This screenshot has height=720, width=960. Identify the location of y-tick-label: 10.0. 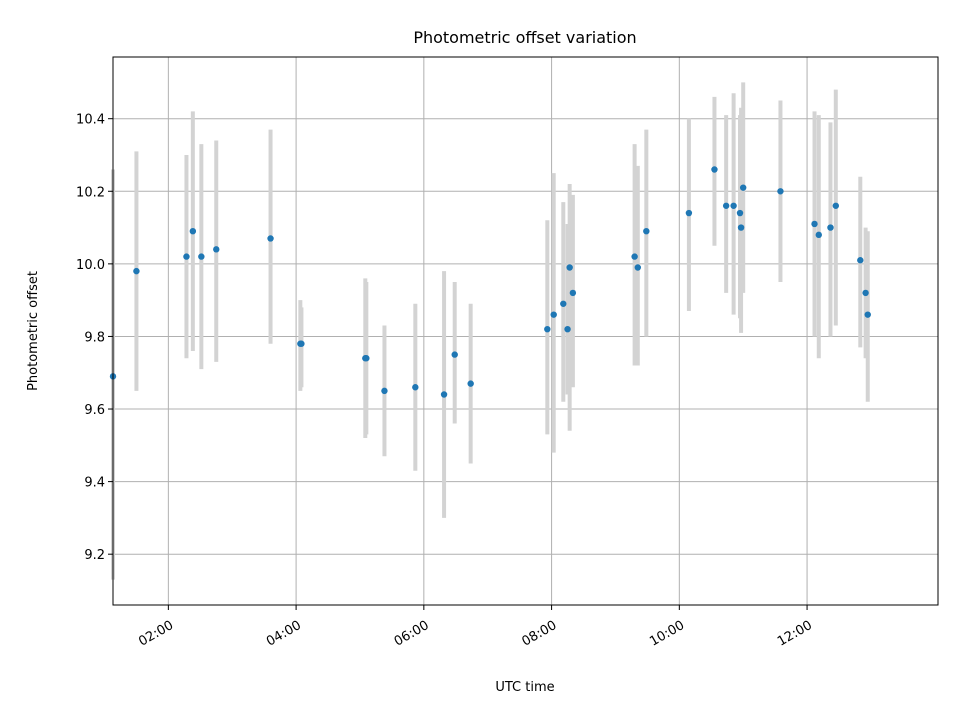
(90, 265).